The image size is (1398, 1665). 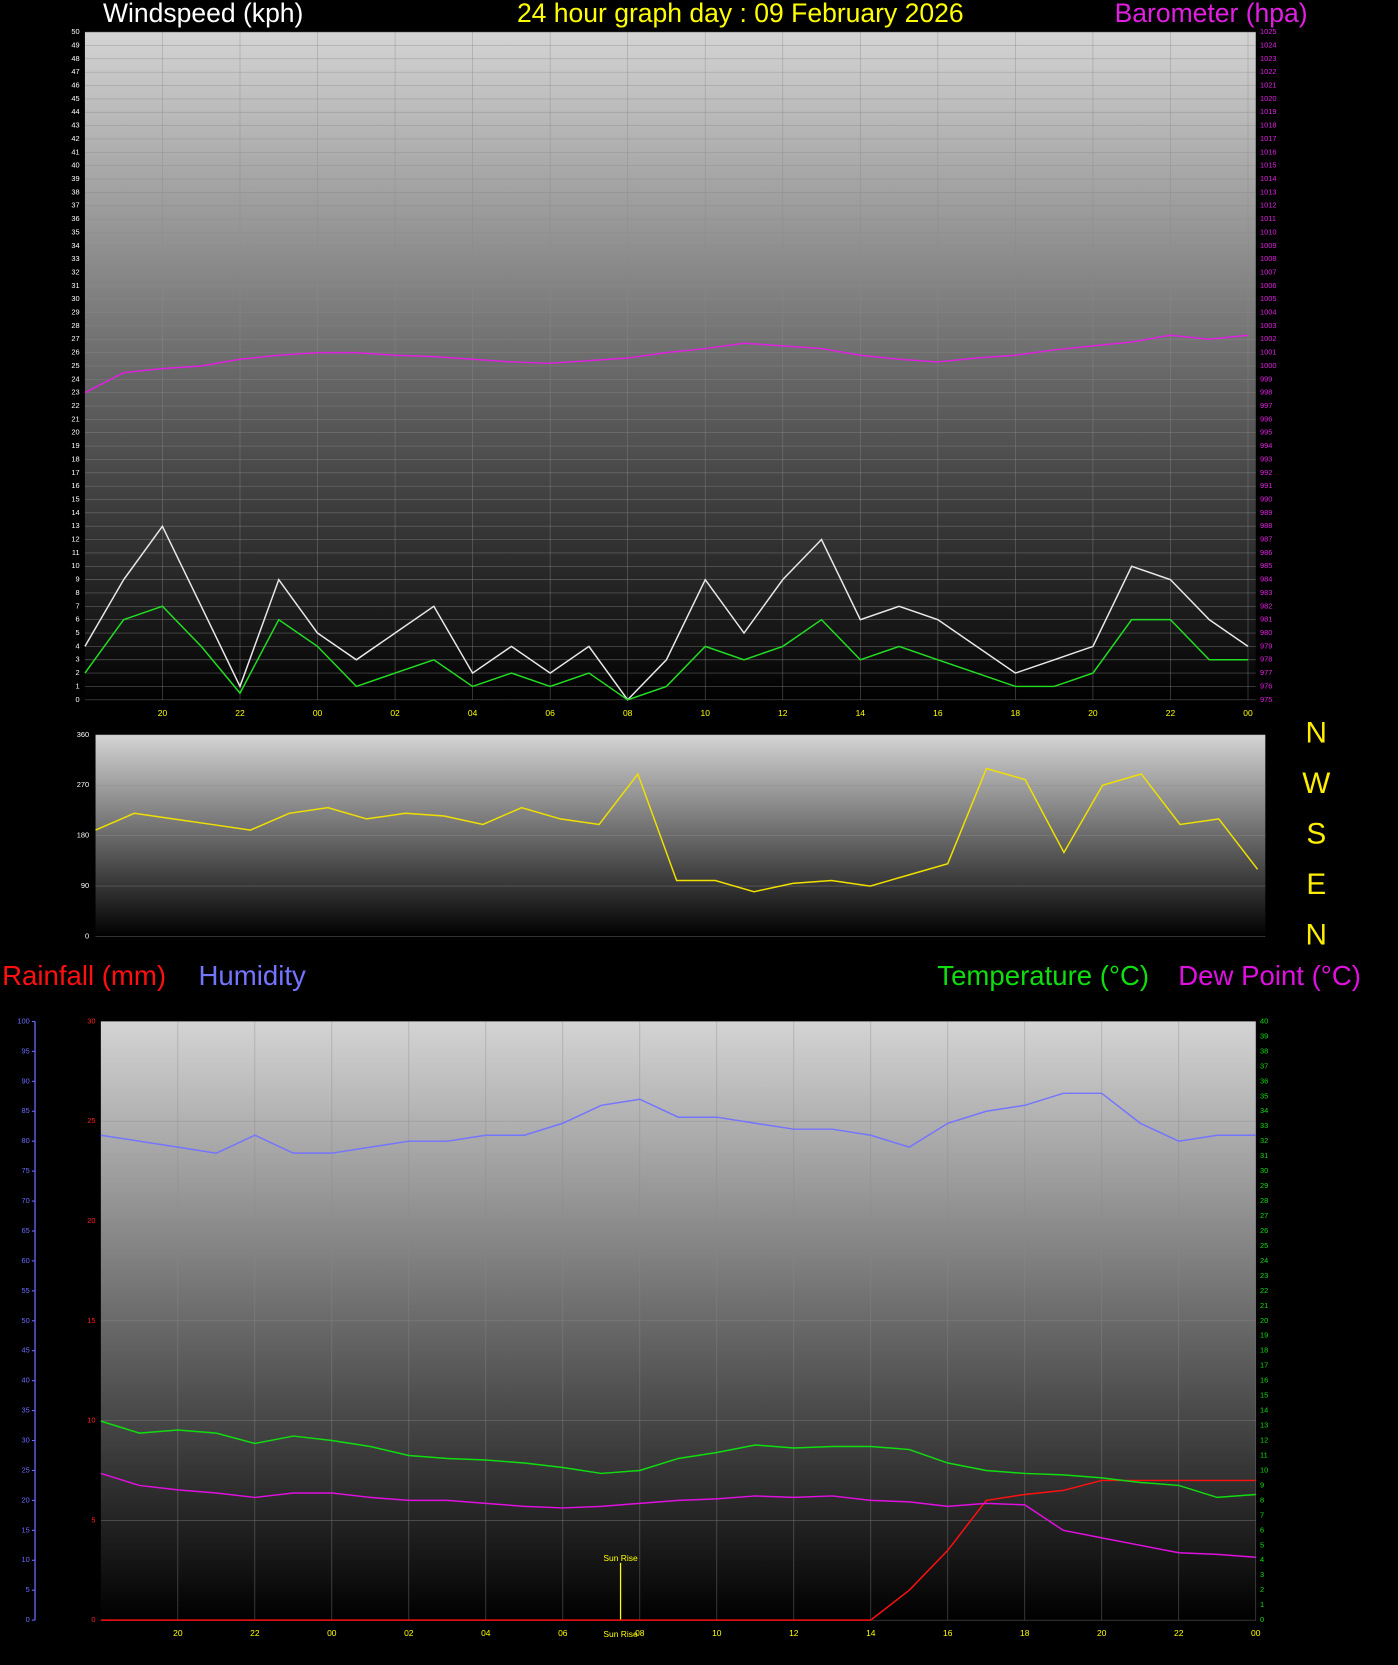 What do you see at coordinates (75, 151) in the screenshot?
I see `tick-label: 41` at bounding box center [75, 151].